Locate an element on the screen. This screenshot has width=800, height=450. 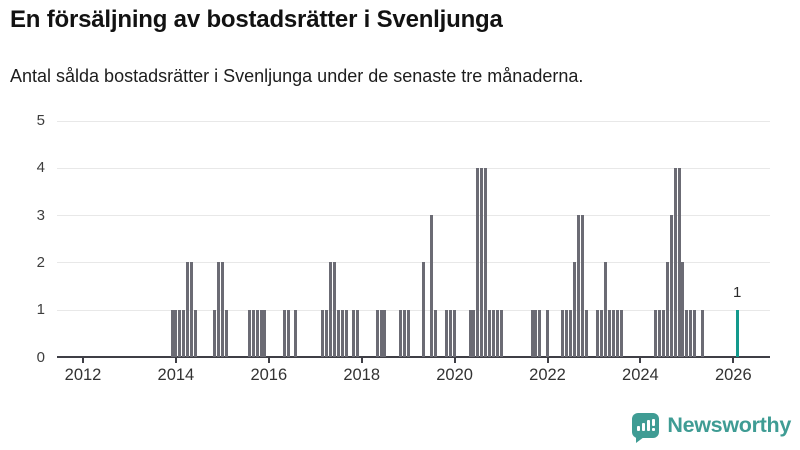
x-axis-label: 2024 is located at coordinates (640, 375).